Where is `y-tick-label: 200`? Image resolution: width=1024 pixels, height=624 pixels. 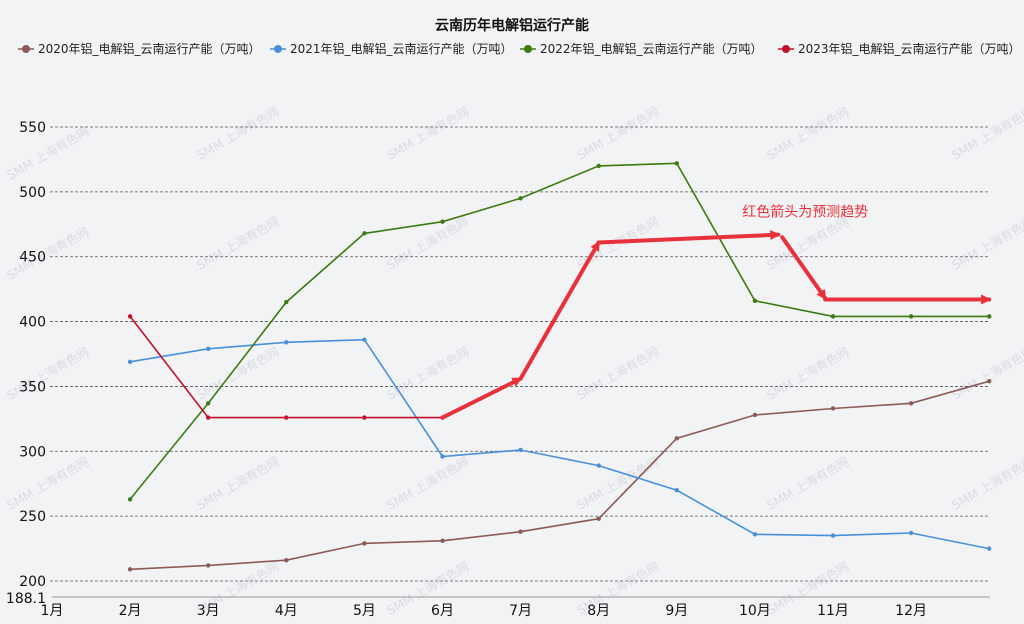
y-tick-label: 200 is located at coordinates (32, 582).